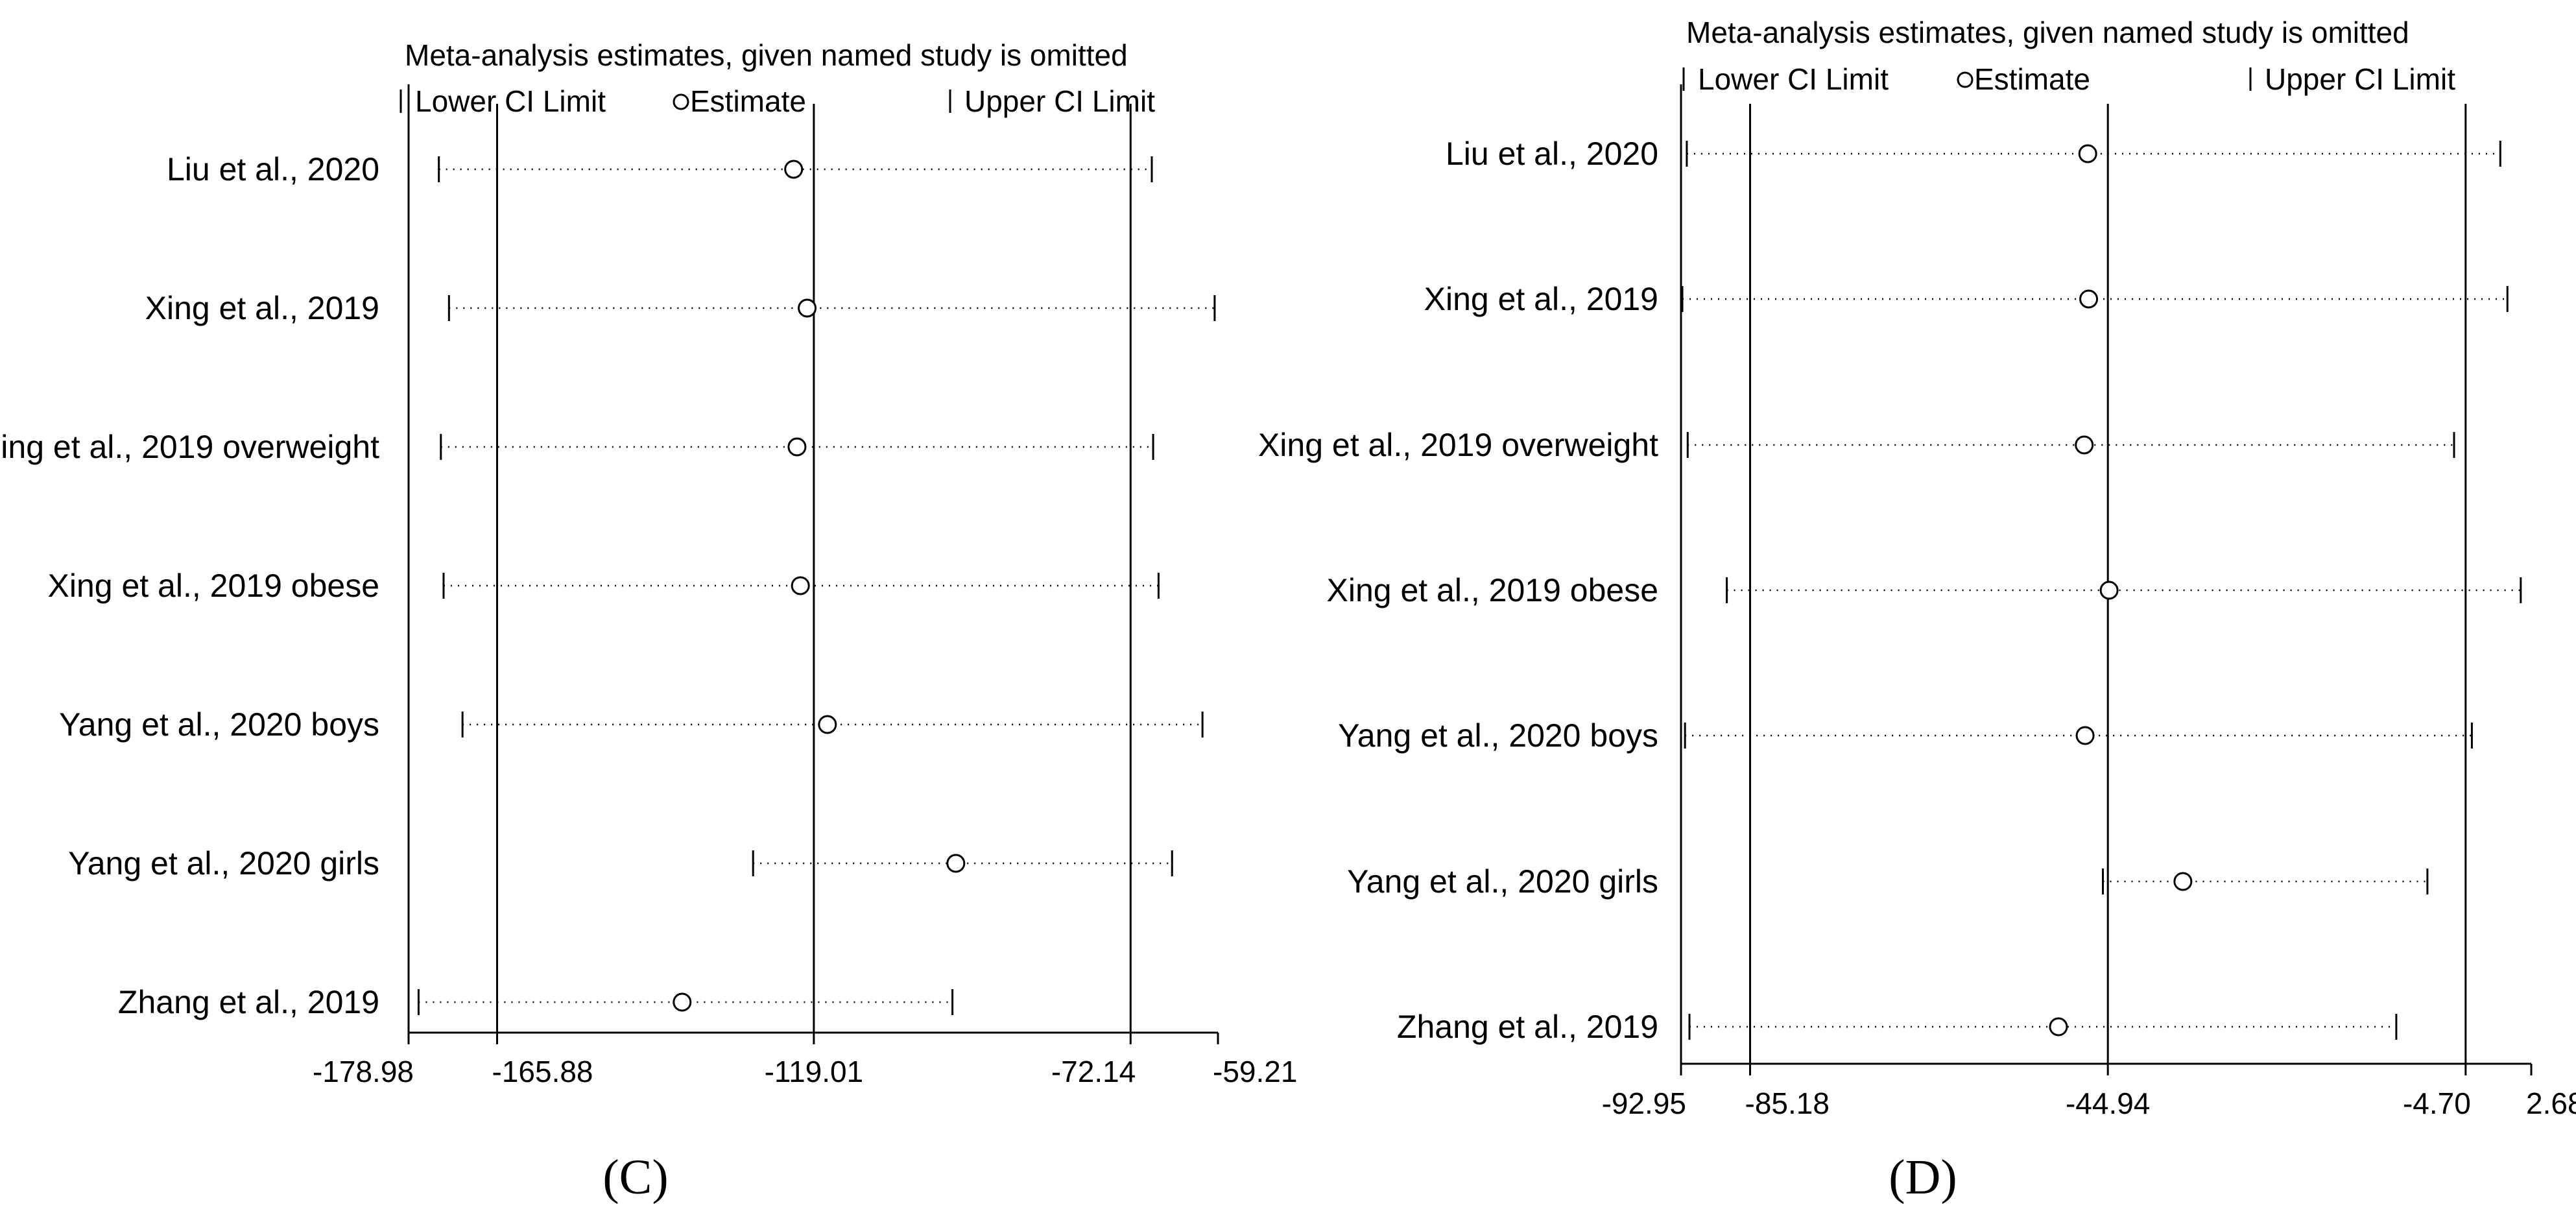  I want to click on x-tick-label: -178.98, so click(363, 1071).